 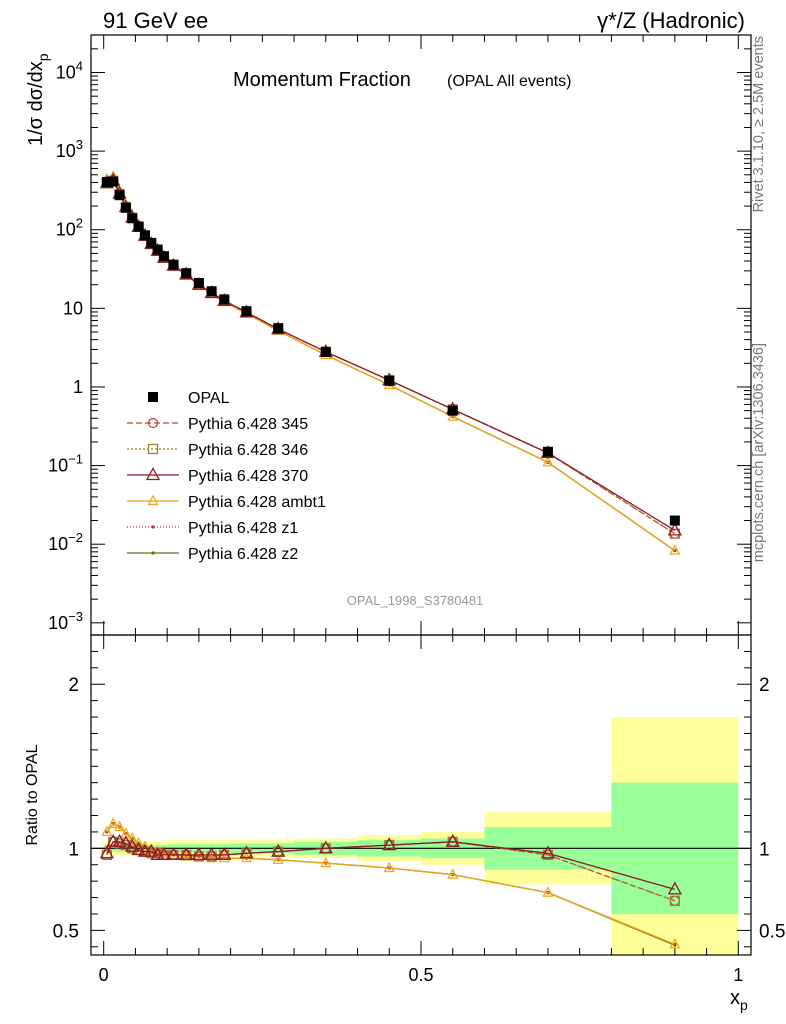 What do you see at coordinates (69, 228) in the screenshot?
I see `y-tick-label: 10²` at bounding box center [69, 228].